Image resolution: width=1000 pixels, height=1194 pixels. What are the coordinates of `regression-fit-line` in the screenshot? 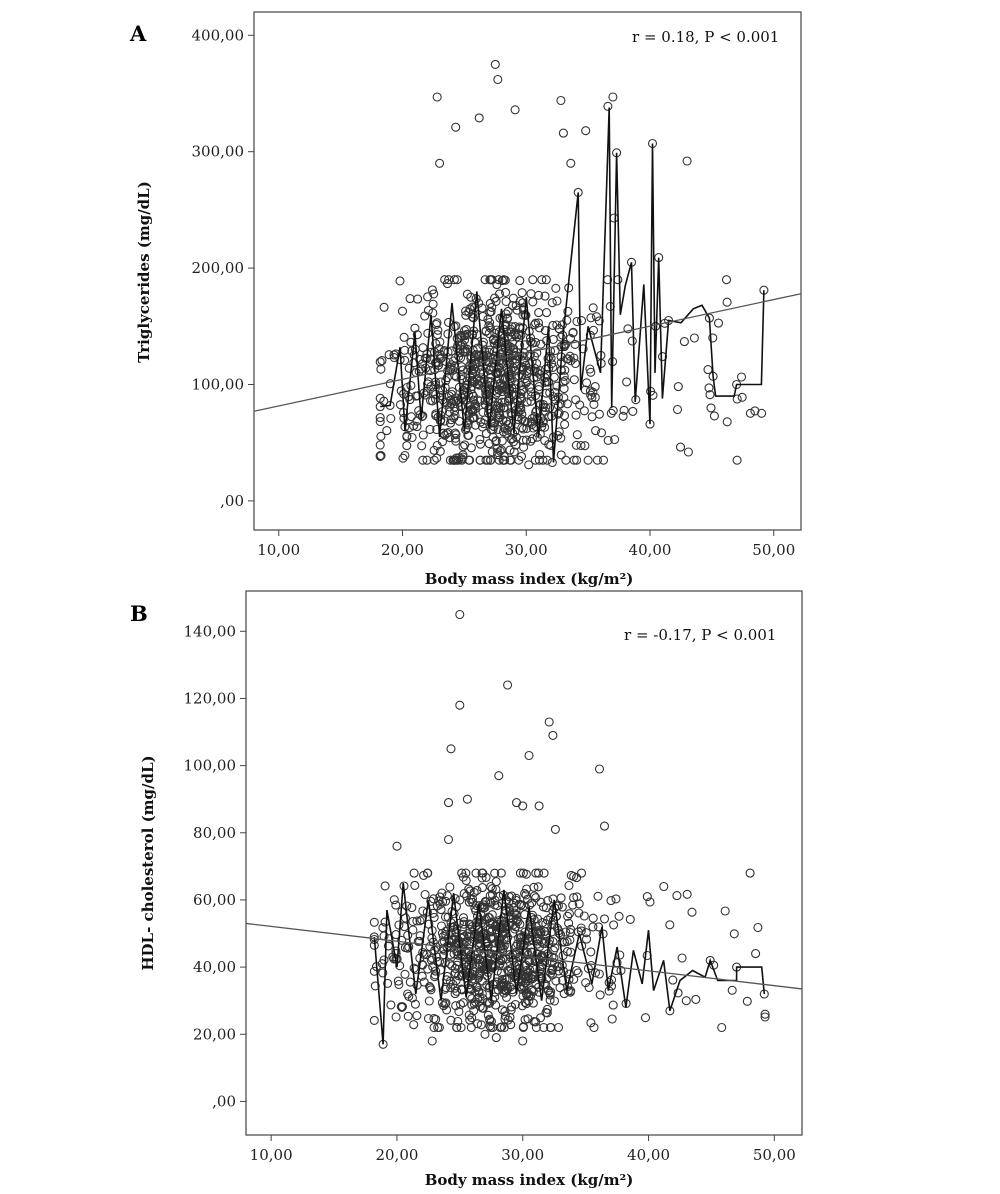 It's located at (527, 352).